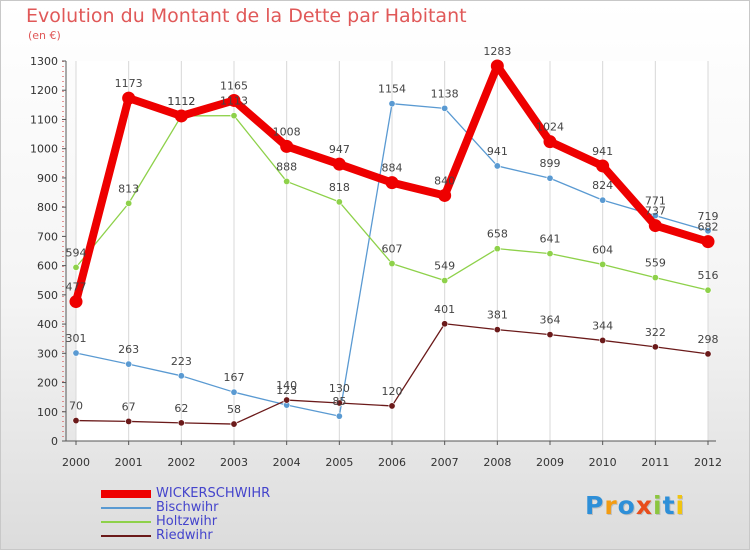 Image resolution: width=750 pixels, height=551 pixels. Describe the element at coordinates (392, 391) in the screenshot. I see `data-label: 120` at that location.